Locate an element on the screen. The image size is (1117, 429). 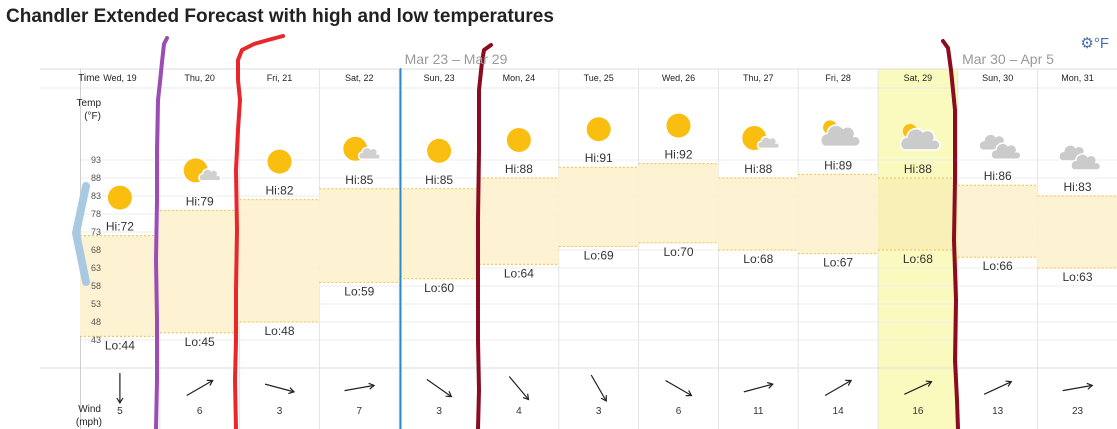
high-label: Hi:72 is located at coordinates (120, 227).